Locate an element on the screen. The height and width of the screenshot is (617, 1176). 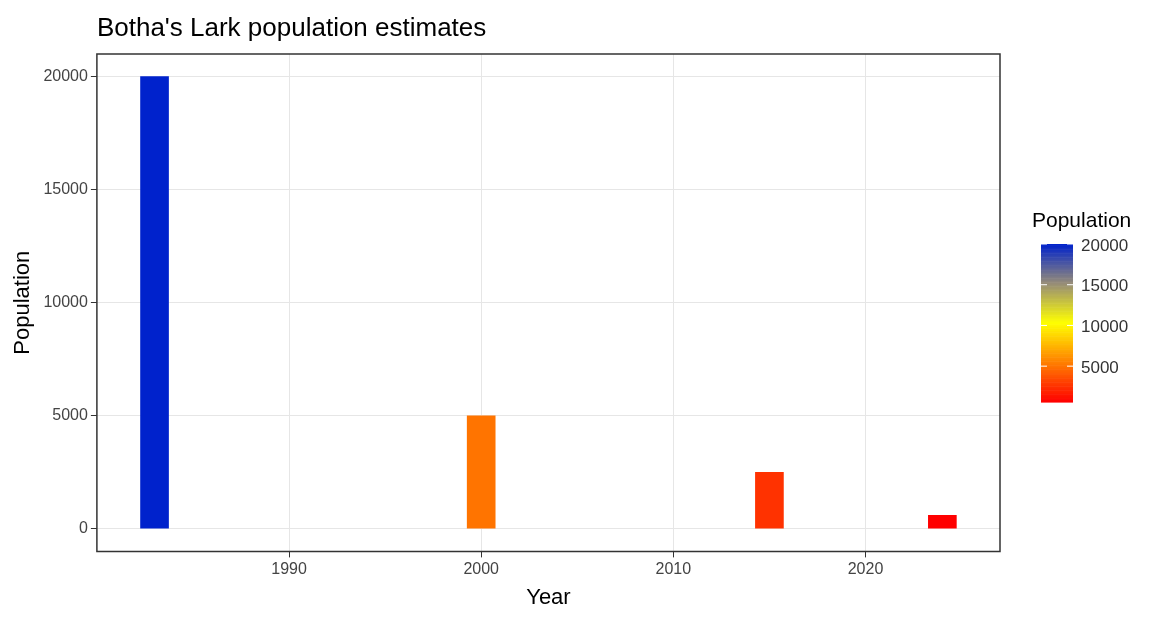
y-tick-label: 5000 is located at coordinates (70, 415).